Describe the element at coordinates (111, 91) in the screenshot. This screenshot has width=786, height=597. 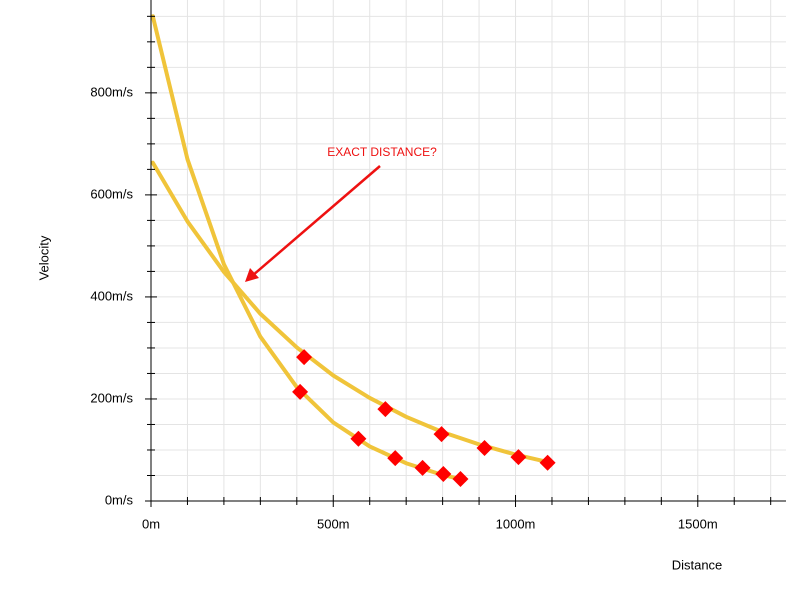
I see `y-tick-label: 800m/s` at that location.